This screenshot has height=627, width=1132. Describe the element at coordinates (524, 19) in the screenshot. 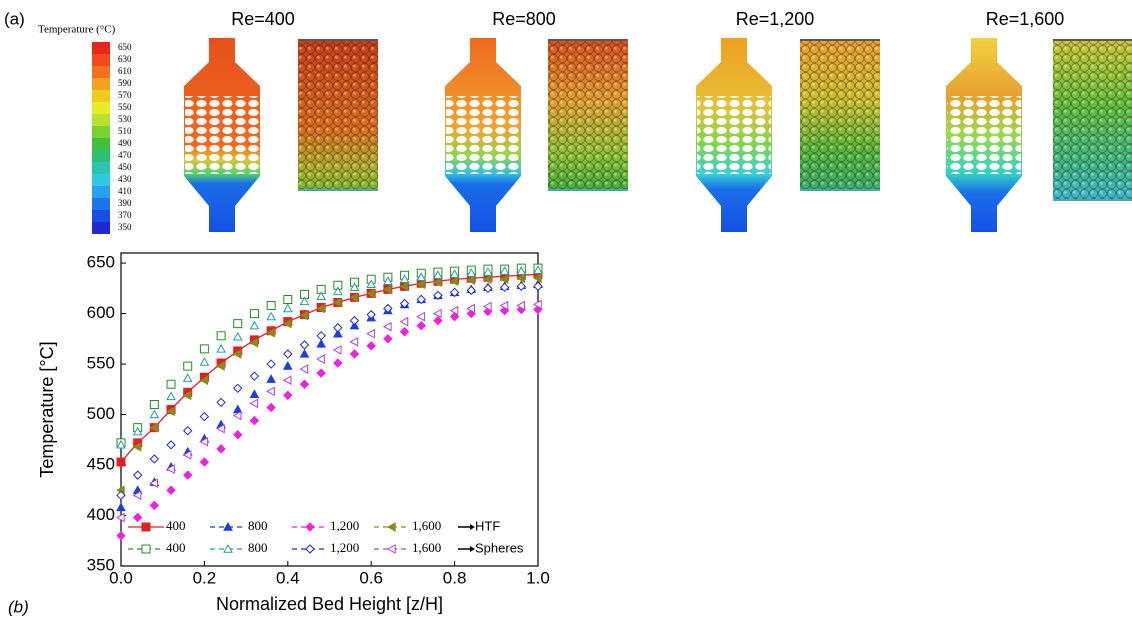

I see `case-title: Re=800` at that location.